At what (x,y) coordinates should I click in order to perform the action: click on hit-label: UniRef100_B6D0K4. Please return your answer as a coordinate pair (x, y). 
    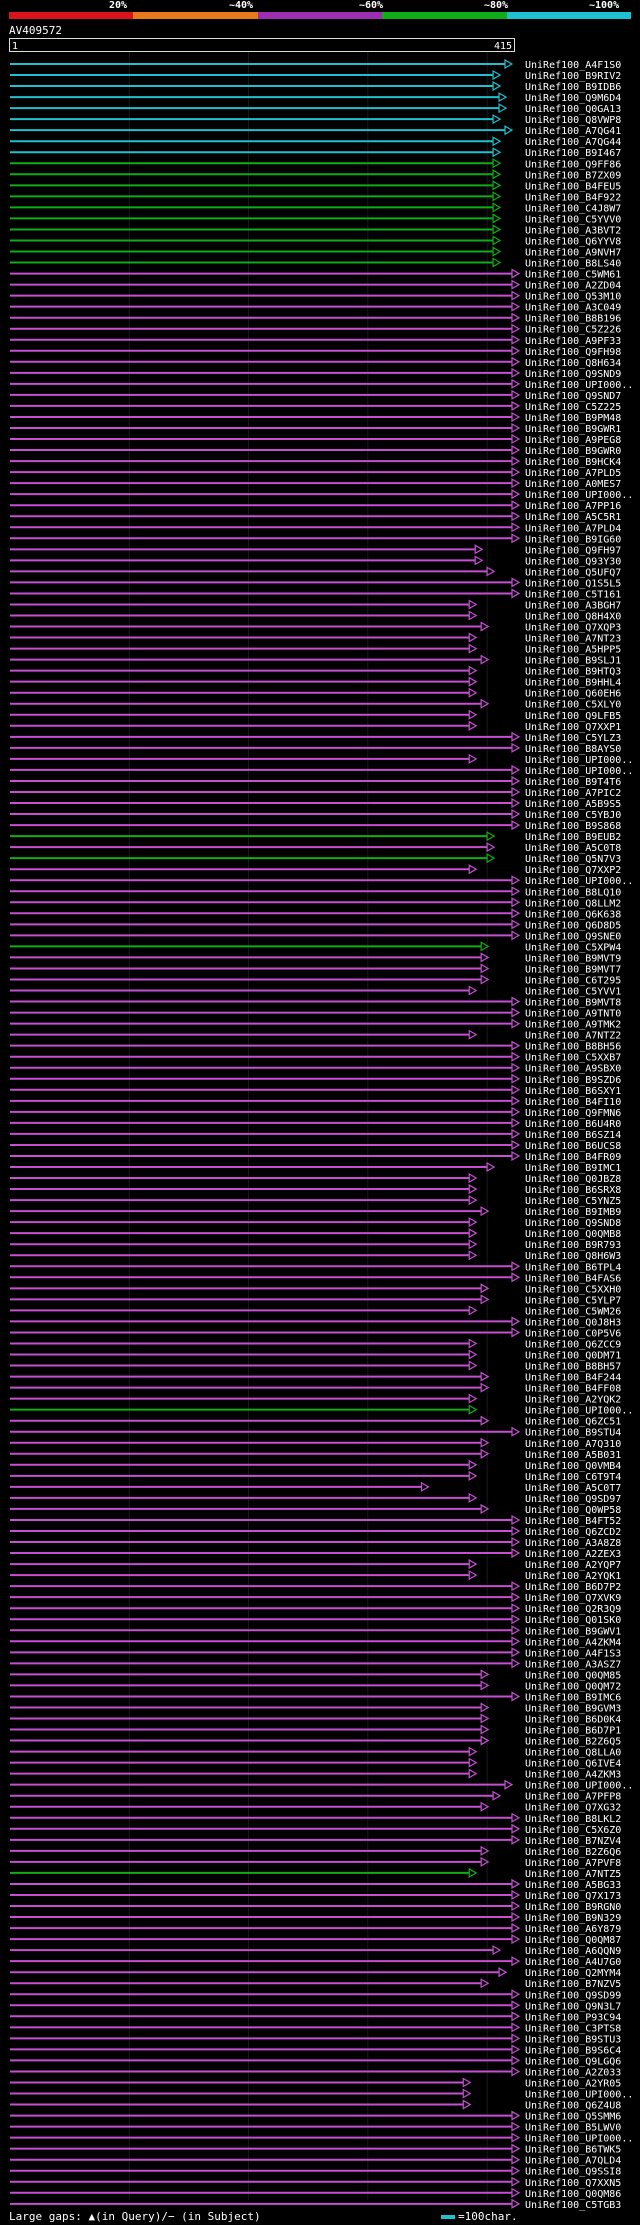
    Looking at the image, I should click on (573, 1720).